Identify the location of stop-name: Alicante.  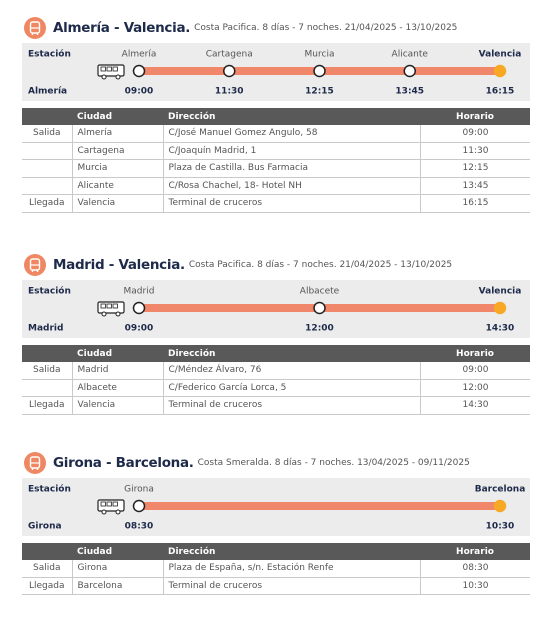
(410, 55).